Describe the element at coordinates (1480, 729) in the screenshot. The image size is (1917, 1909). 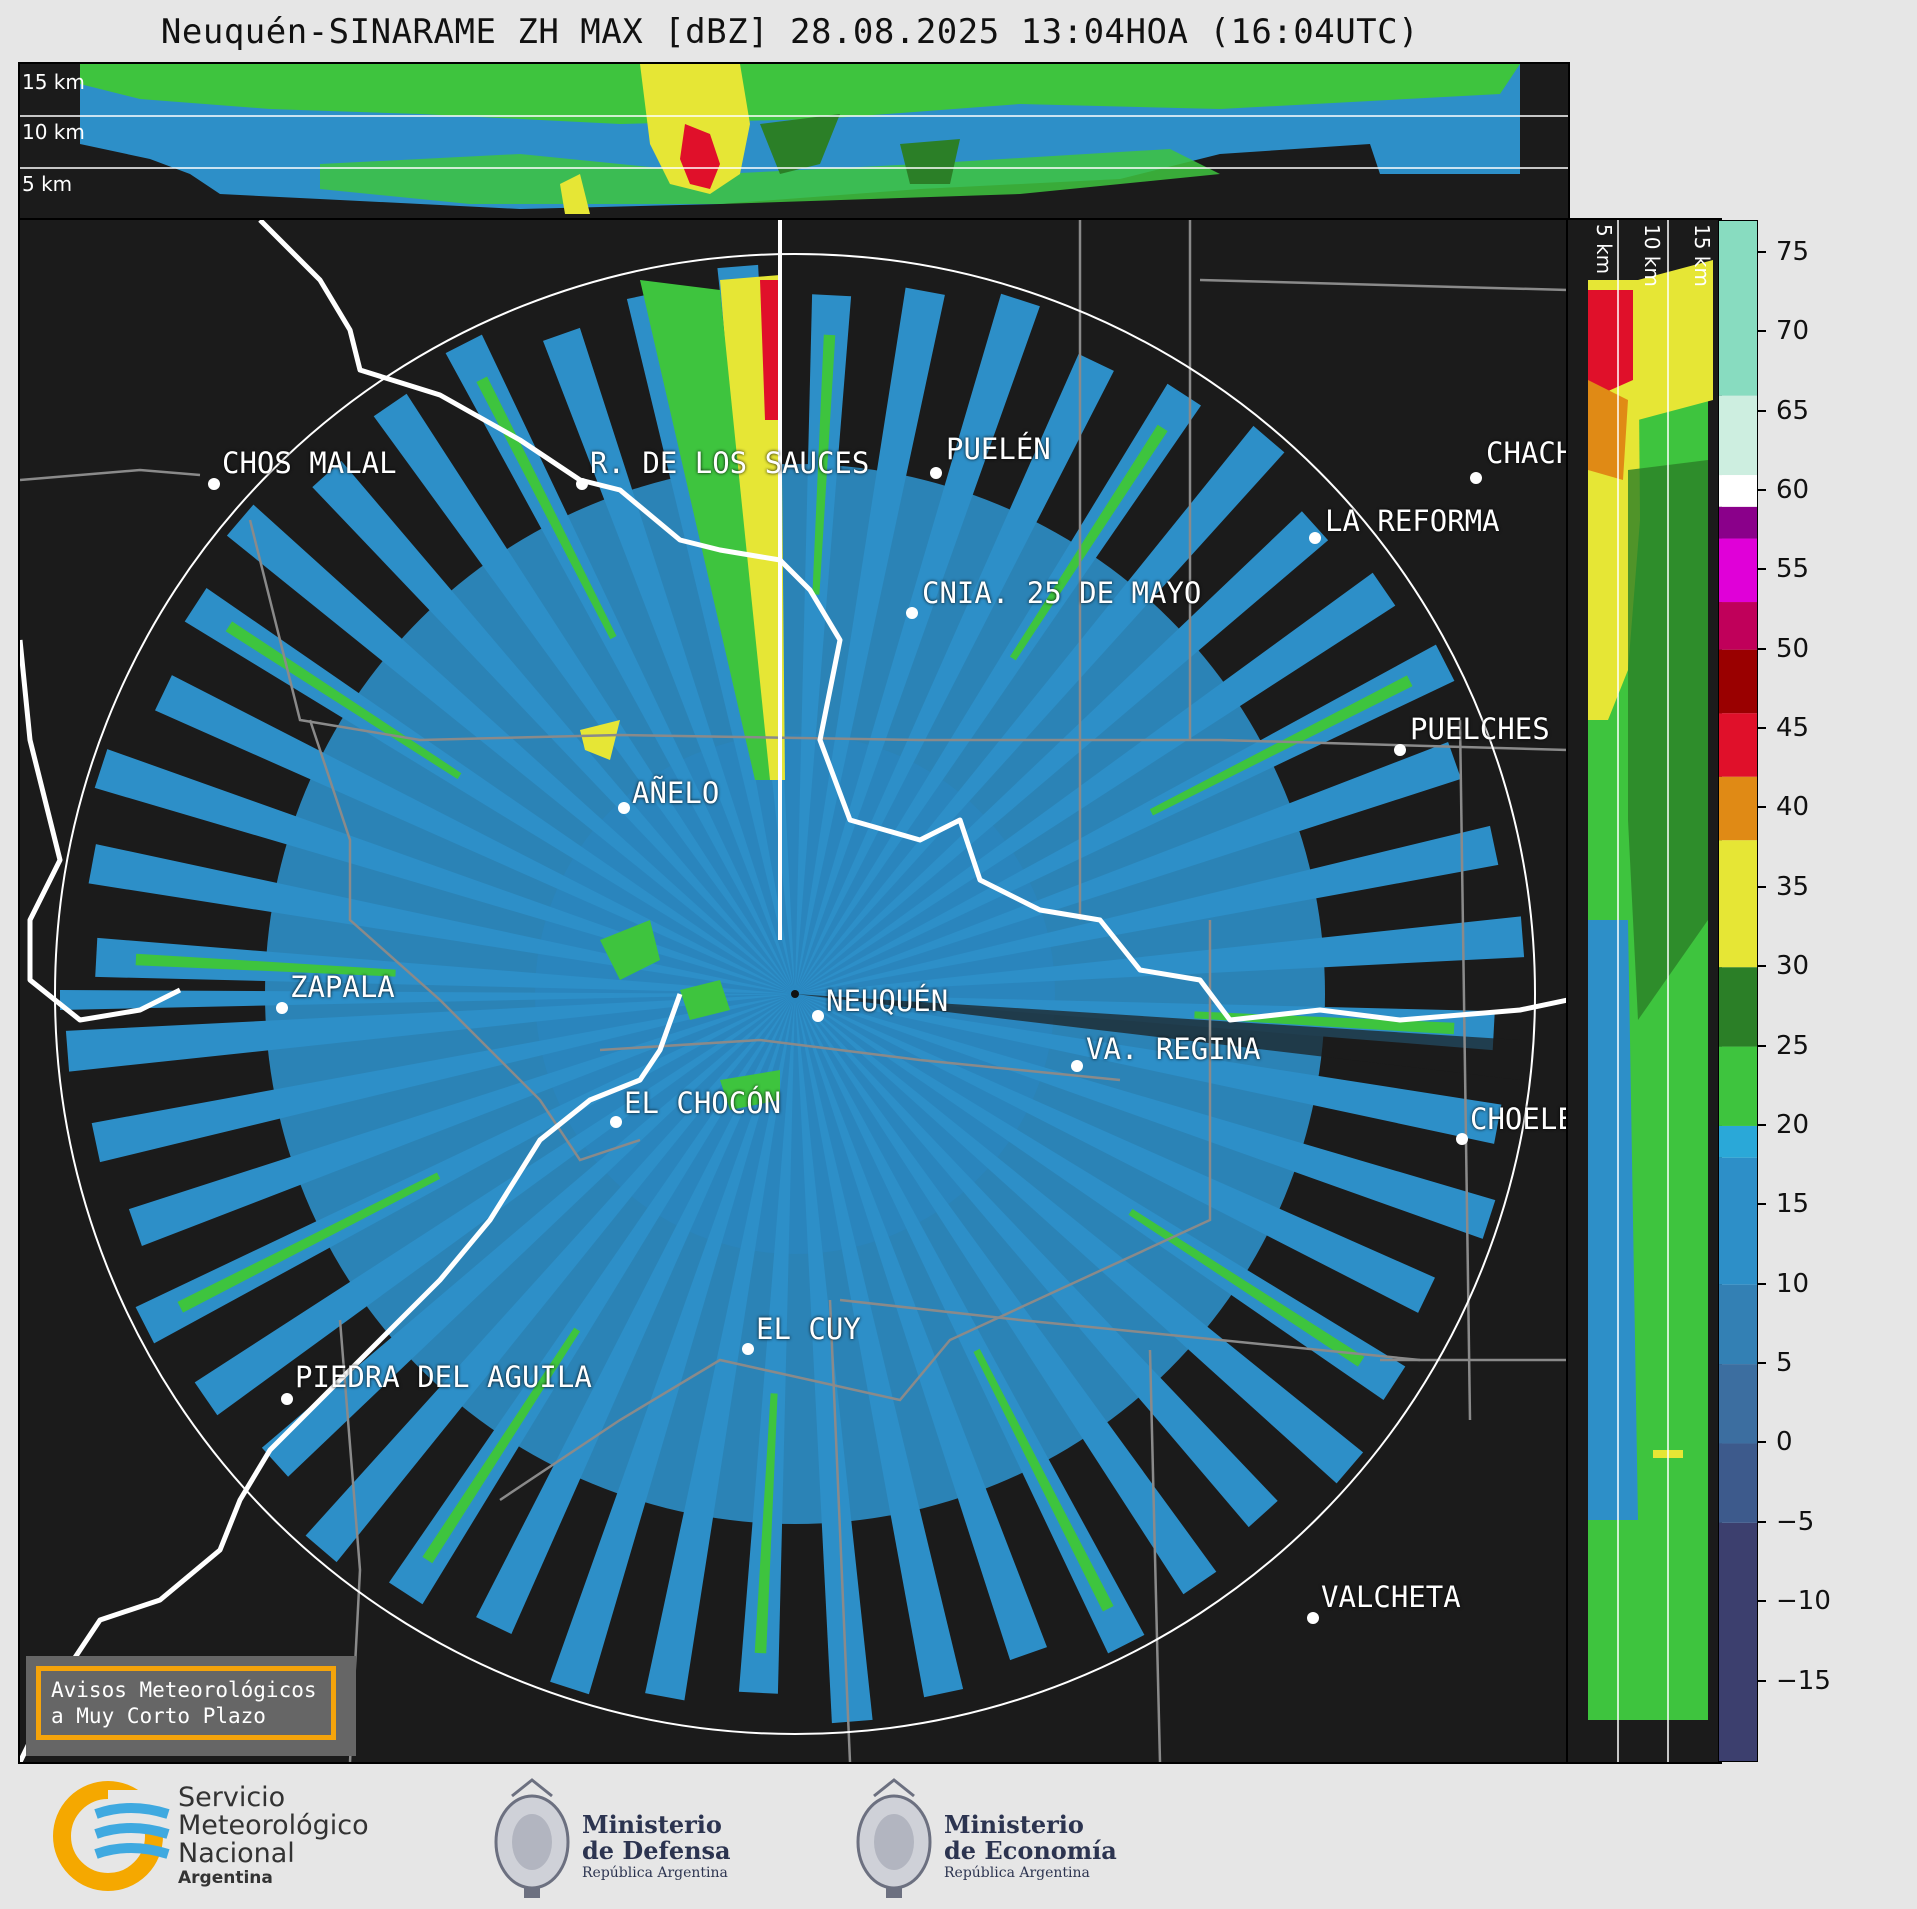
I see `city-label-puelches: PUELCHES` at that location.